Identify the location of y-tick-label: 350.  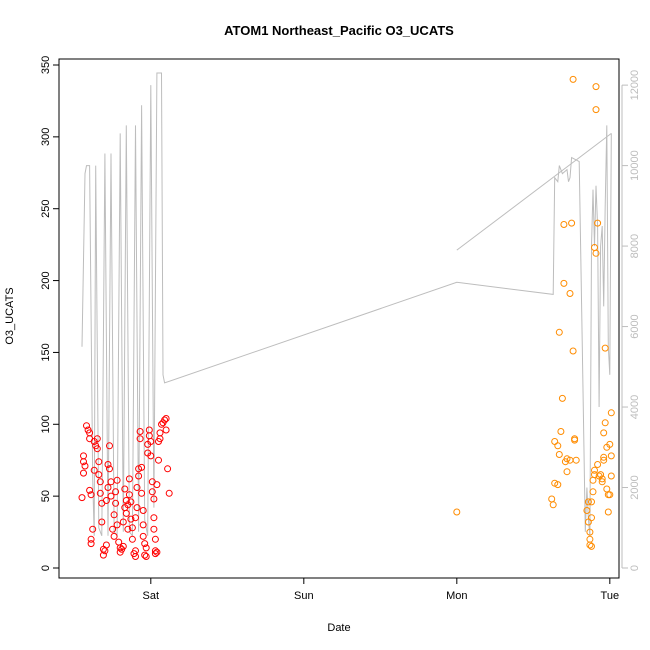
(46, 65).